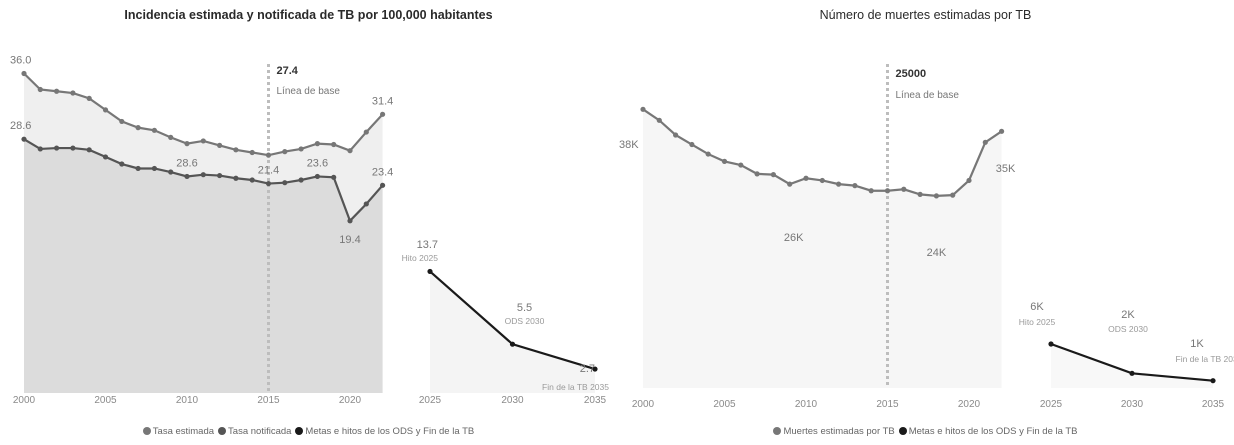 Image resolution: width=1234 pixels, height=445 pixels. I want to click on target-value-label: 13.7, so click(427, 245).